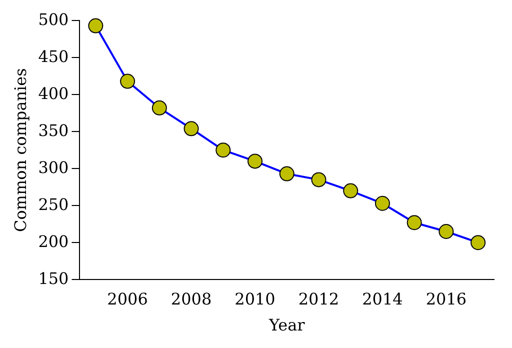 The height and width of the screenshot is (348, 512). Describe the element at coordinates (127, 298) in the screenshot. I see `x-tick-label: 2006` at that location.